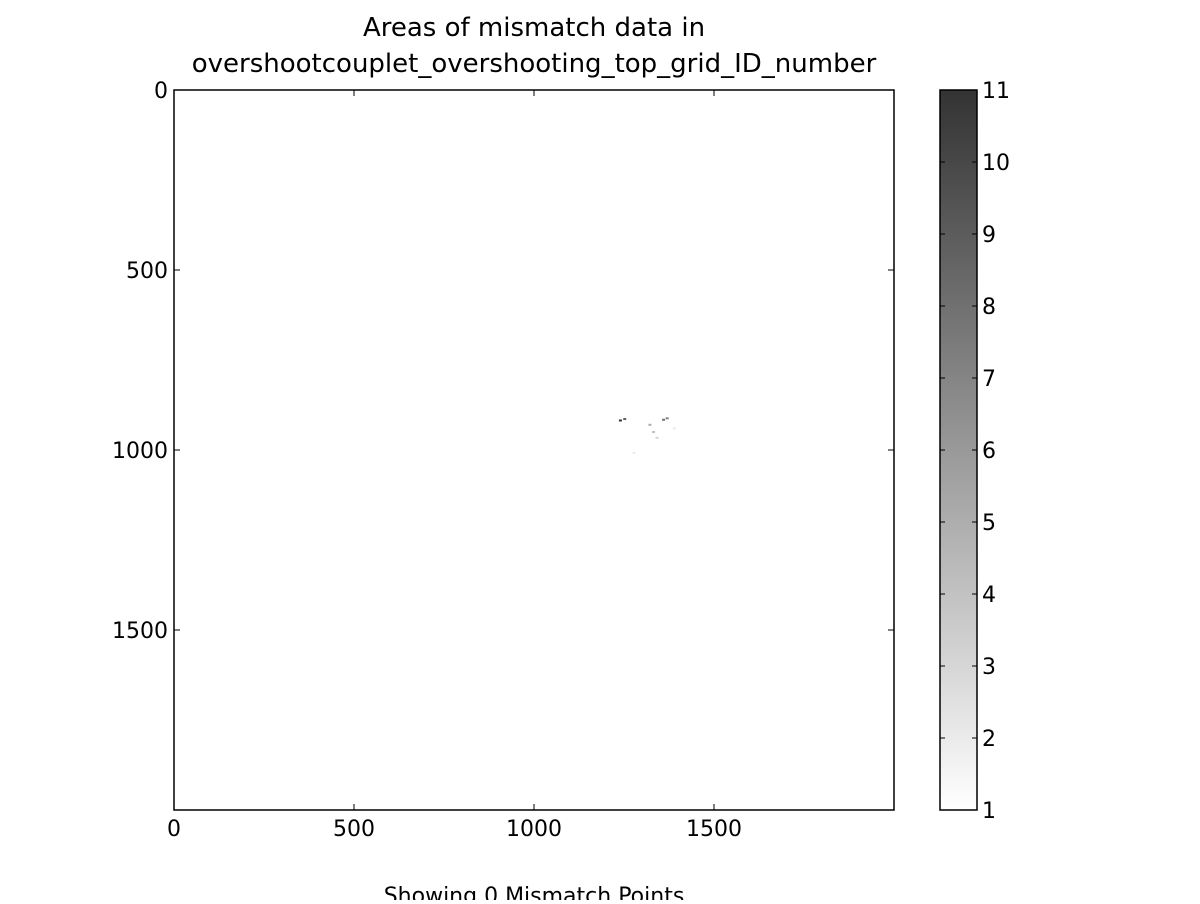  I want to click on colorbar, so click(958, 450).